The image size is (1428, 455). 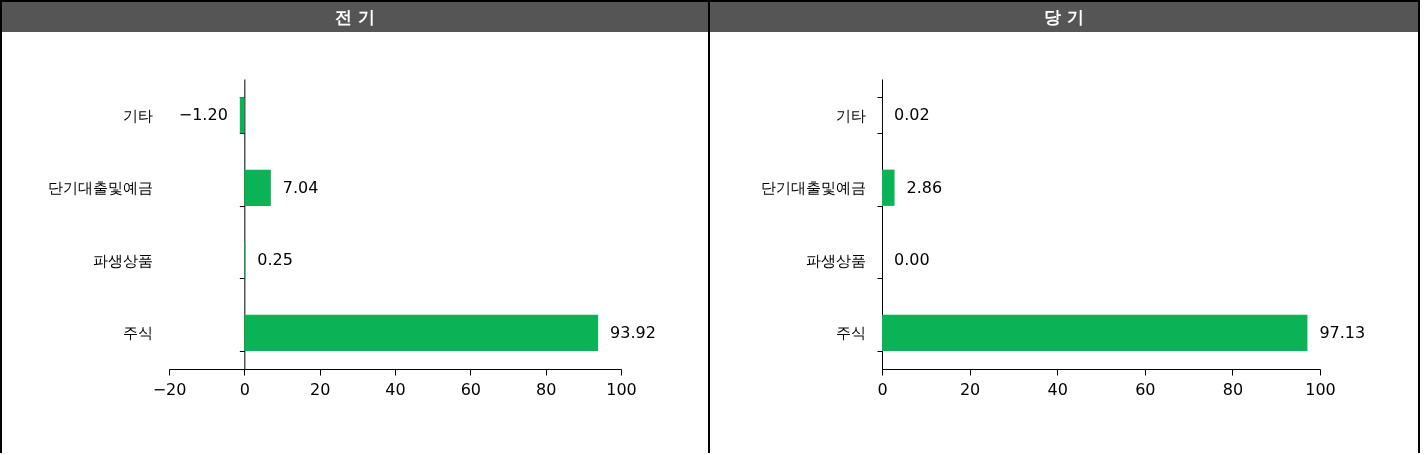 I want to click on data-label: 2.86, so click(x=924, y=187).